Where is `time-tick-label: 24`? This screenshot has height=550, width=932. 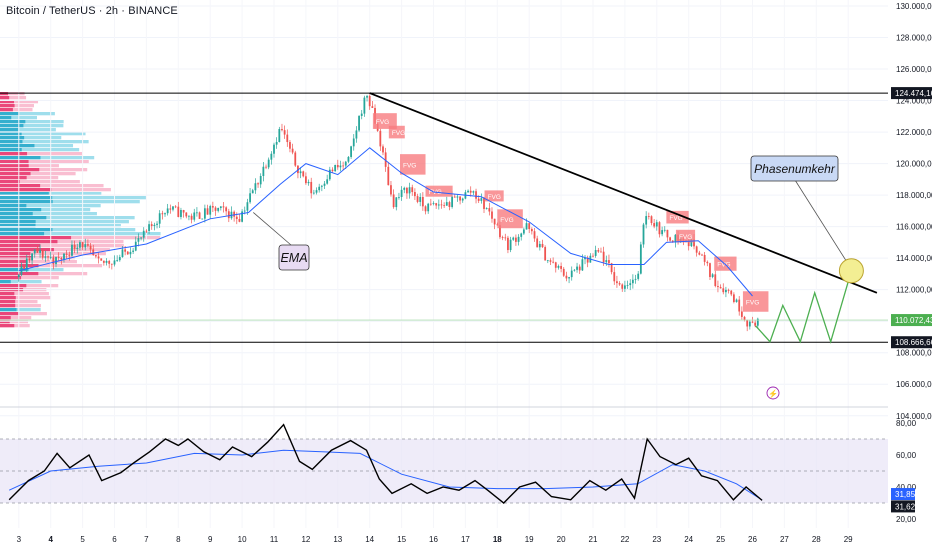 time-tick-label: 24 is located at coordinates (688, 539).